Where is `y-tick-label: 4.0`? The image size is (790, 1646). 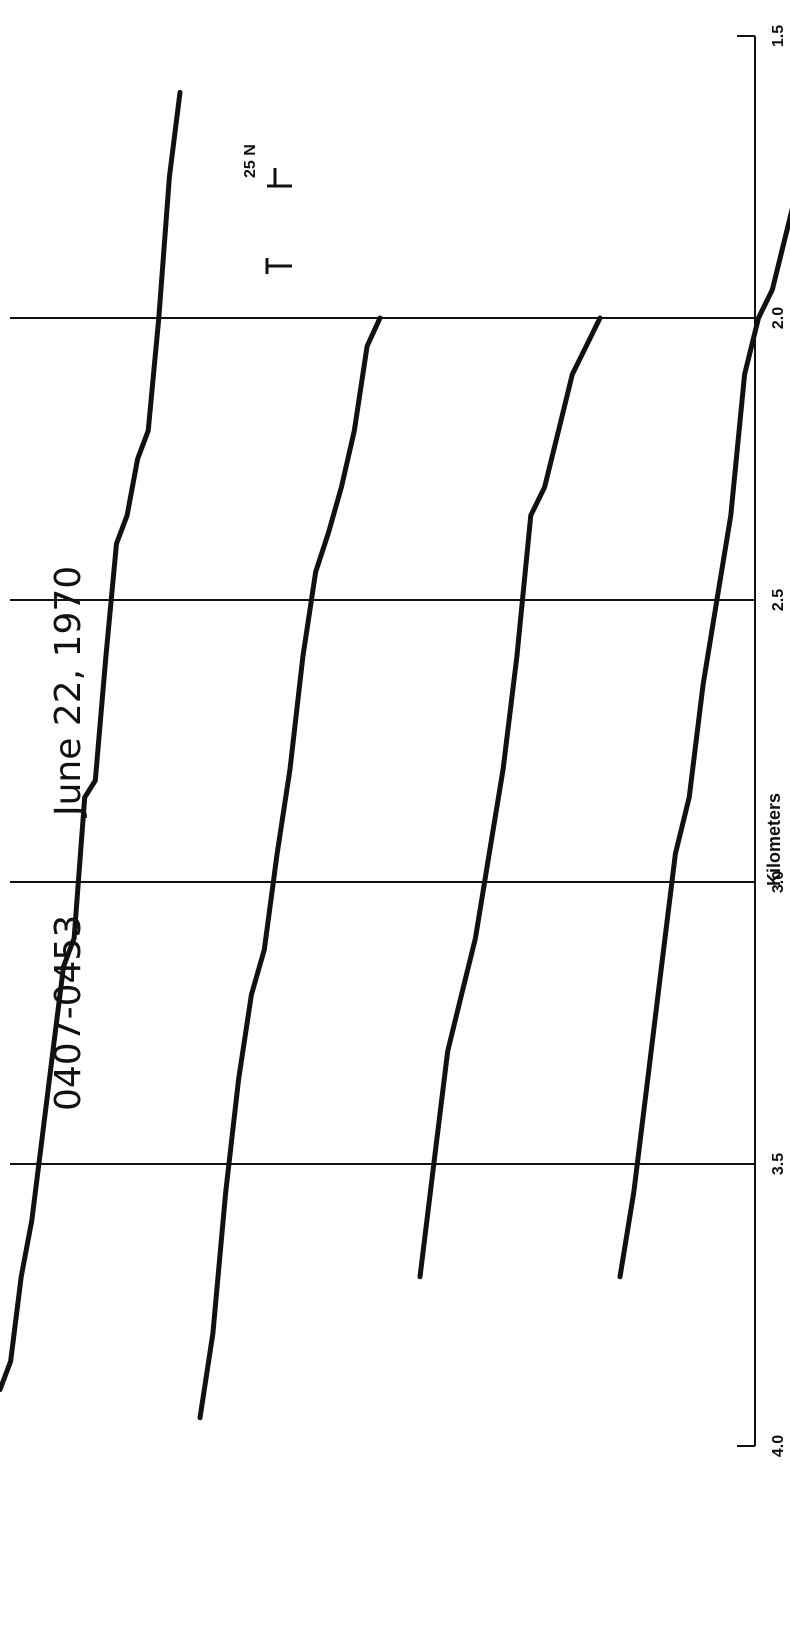
y-tick-label: 4.0 is located at coordinates (778, 1446).